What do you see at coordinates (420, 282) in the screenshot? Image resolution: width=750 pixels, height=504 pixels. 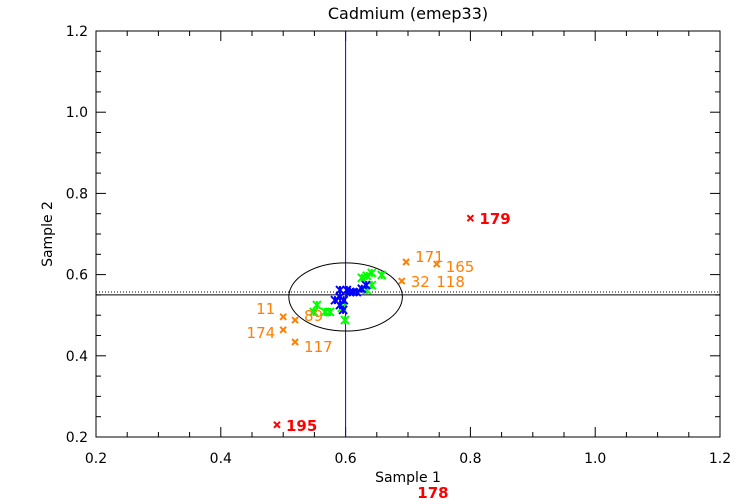 I see `data-point-label: 32` at bounding box center [420, 282].